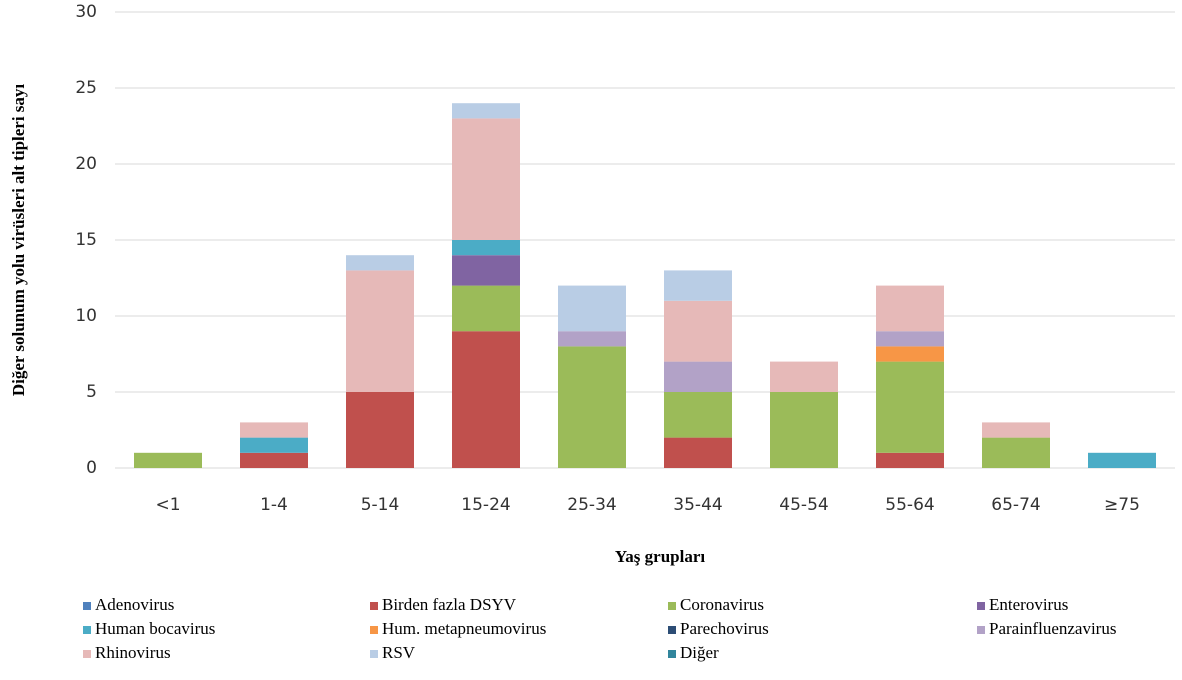 The height and width of the screenshot is (680, 1182). What do you see at coordinates (1122, 505) in the screenshot?
I see `x-tick-label: ≥75` at bounding box center [1122, 505].